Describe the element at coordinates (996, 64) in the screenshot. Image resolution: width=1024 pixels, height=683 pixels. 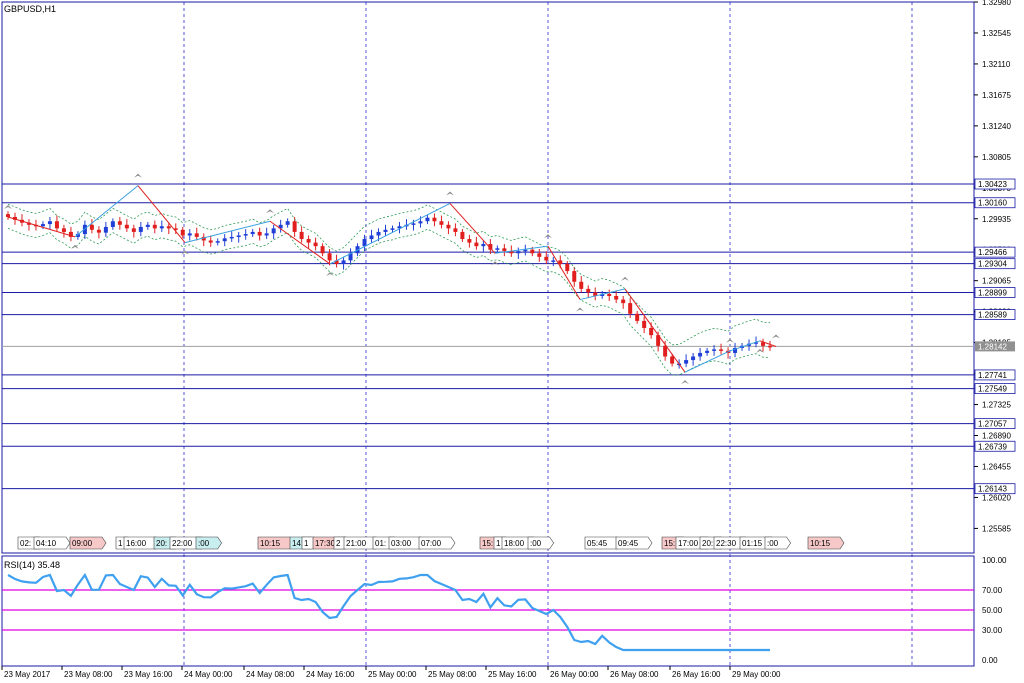
I see `price-tick-label: 1.32110` at that location.